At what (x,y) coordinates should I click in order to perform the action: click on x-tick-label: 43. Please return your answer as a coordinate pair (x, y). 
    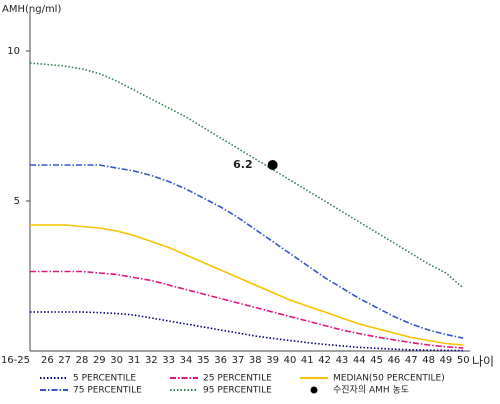
    Looking at the image, I should click on (342, 360).